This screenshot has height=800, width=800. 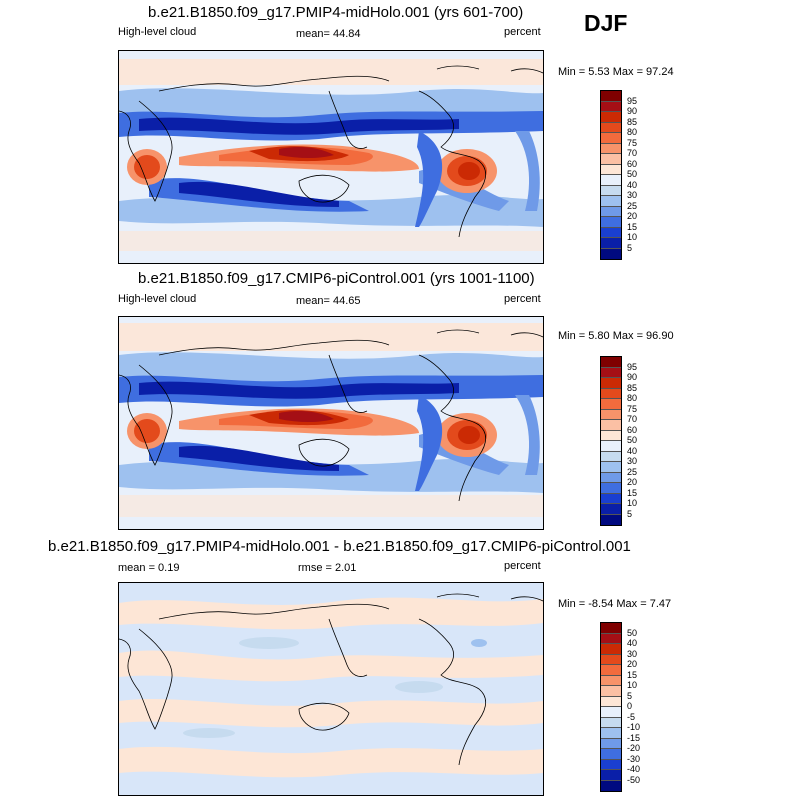 What do you see at coordinates (522, 566) in the screenshot?
I see `panel-3-units-label: percent` at bounding box center [522, 566].